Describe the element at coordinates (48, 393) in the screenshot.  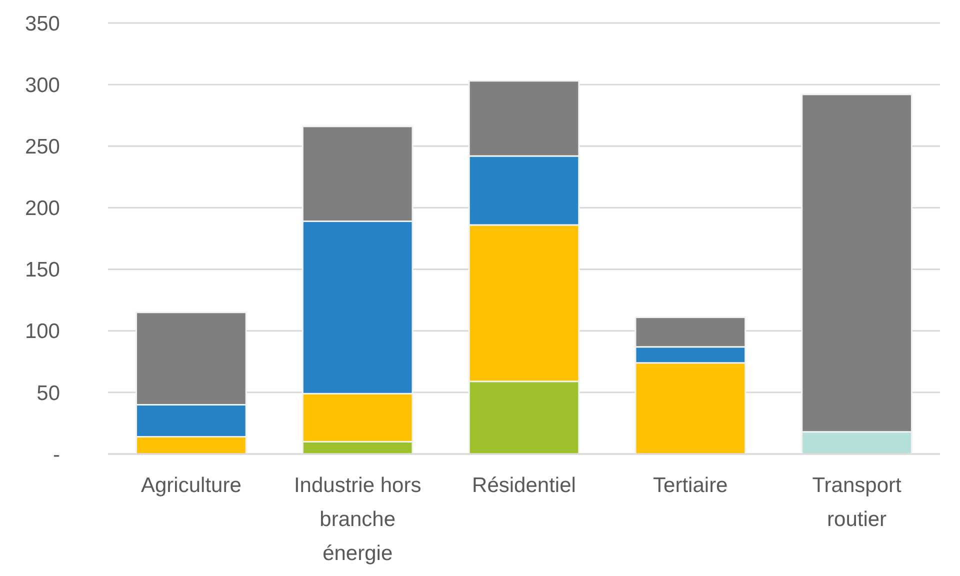
I see `y-tick-label: 50` at that location.